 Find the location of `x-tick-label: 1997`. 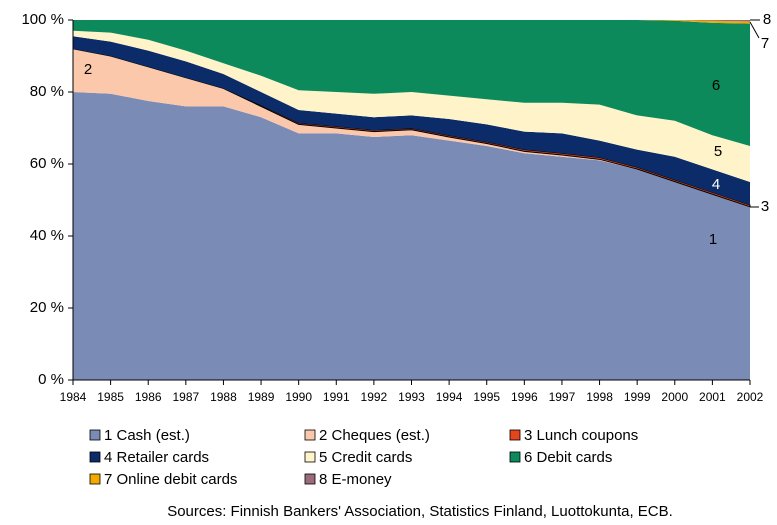

x-tick-label: 1997 is located at coordinates (562, 397).